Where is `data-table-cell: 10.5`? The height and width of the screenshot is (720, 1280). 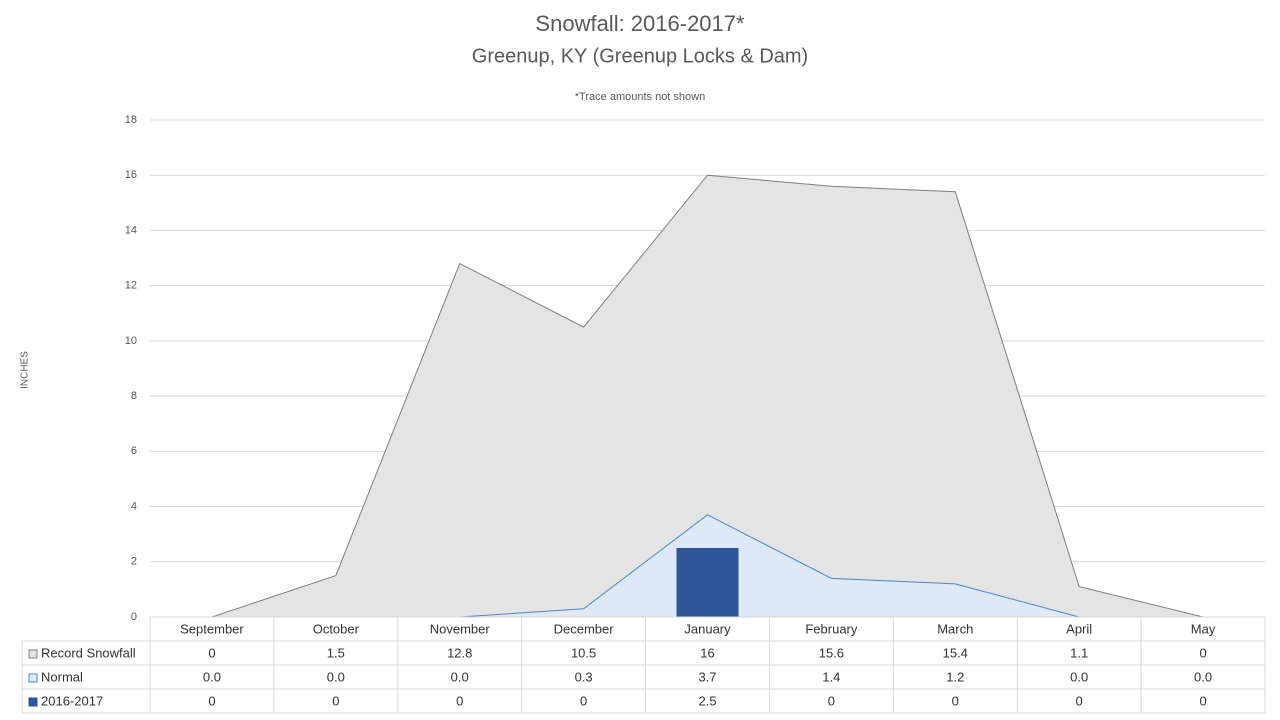 data-table-cell: 10.5 is located at coordinates (583, 652).